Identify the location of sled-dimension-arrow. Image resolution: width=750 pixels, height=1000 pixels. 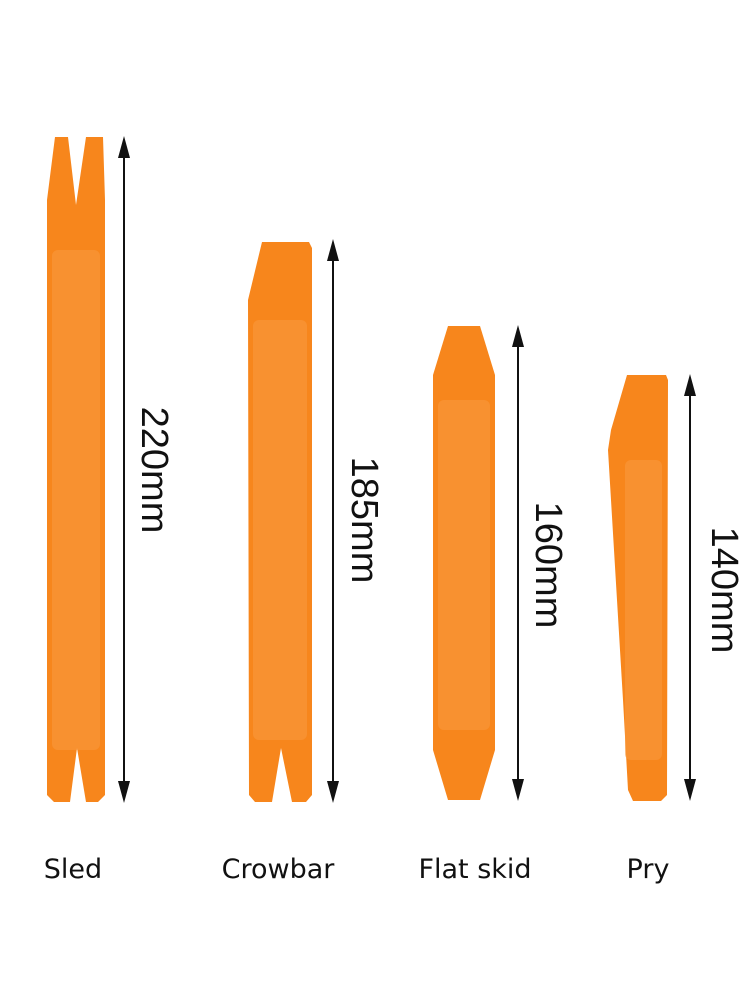
(124, 469).